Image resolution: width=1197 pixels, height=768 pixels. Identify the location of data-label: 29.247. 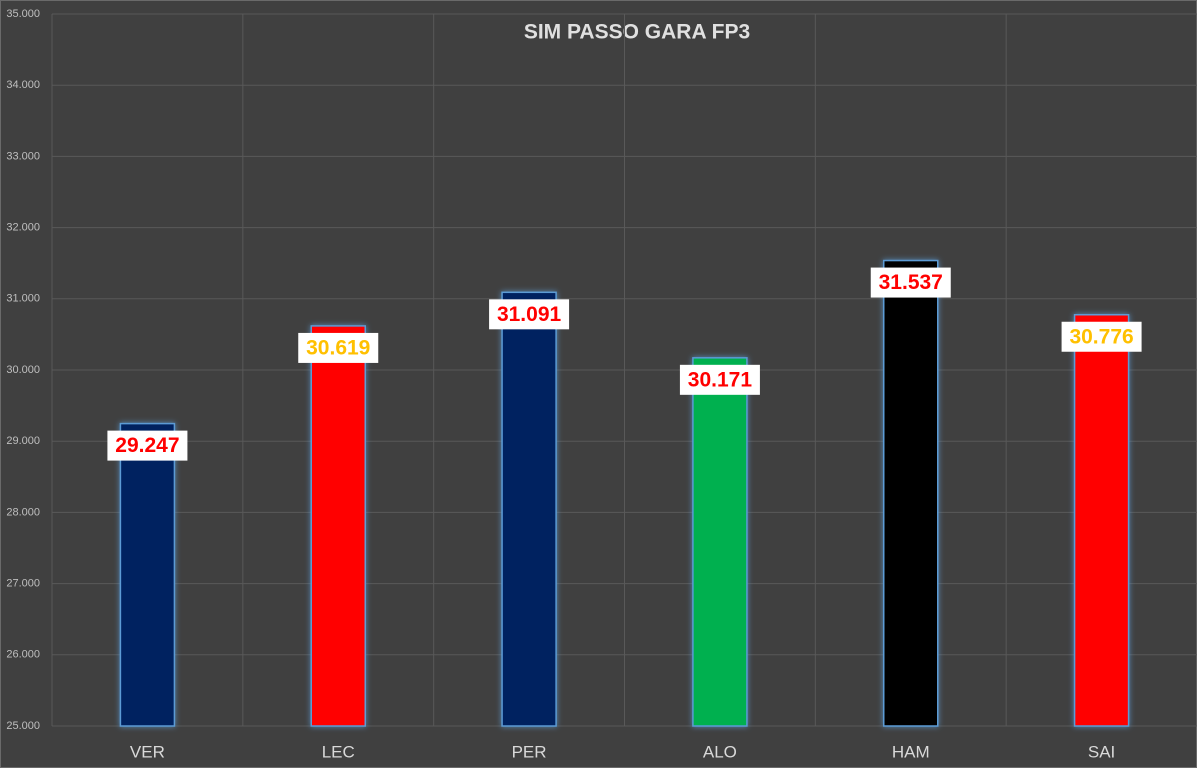
(147, 445).